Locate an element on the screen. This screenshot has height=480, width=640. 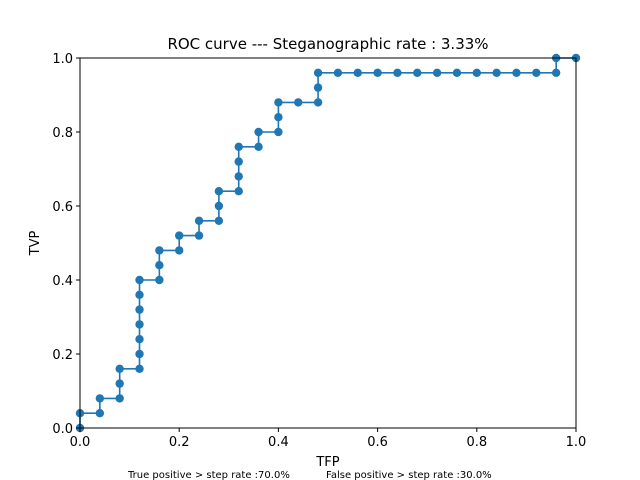
y-tick-label: 1.0 is located at coordinates (62, 59).